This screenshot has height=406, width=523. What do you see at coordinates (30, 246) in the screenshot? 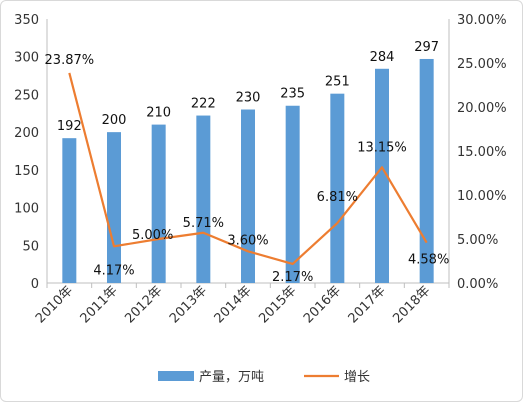
I see `y-left-tick-label: 50` at bounding box center [30, 246].